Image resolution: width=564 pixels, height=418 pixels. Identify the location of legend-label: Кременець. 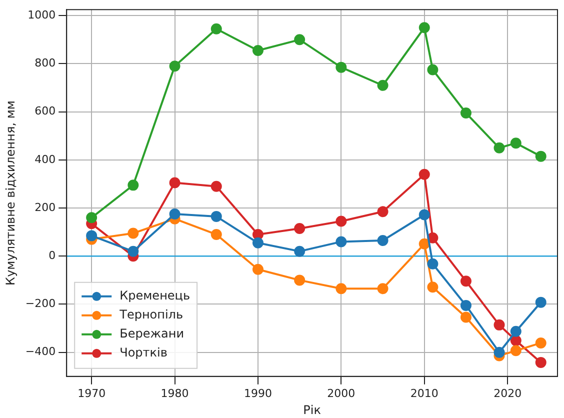
(155, 295).